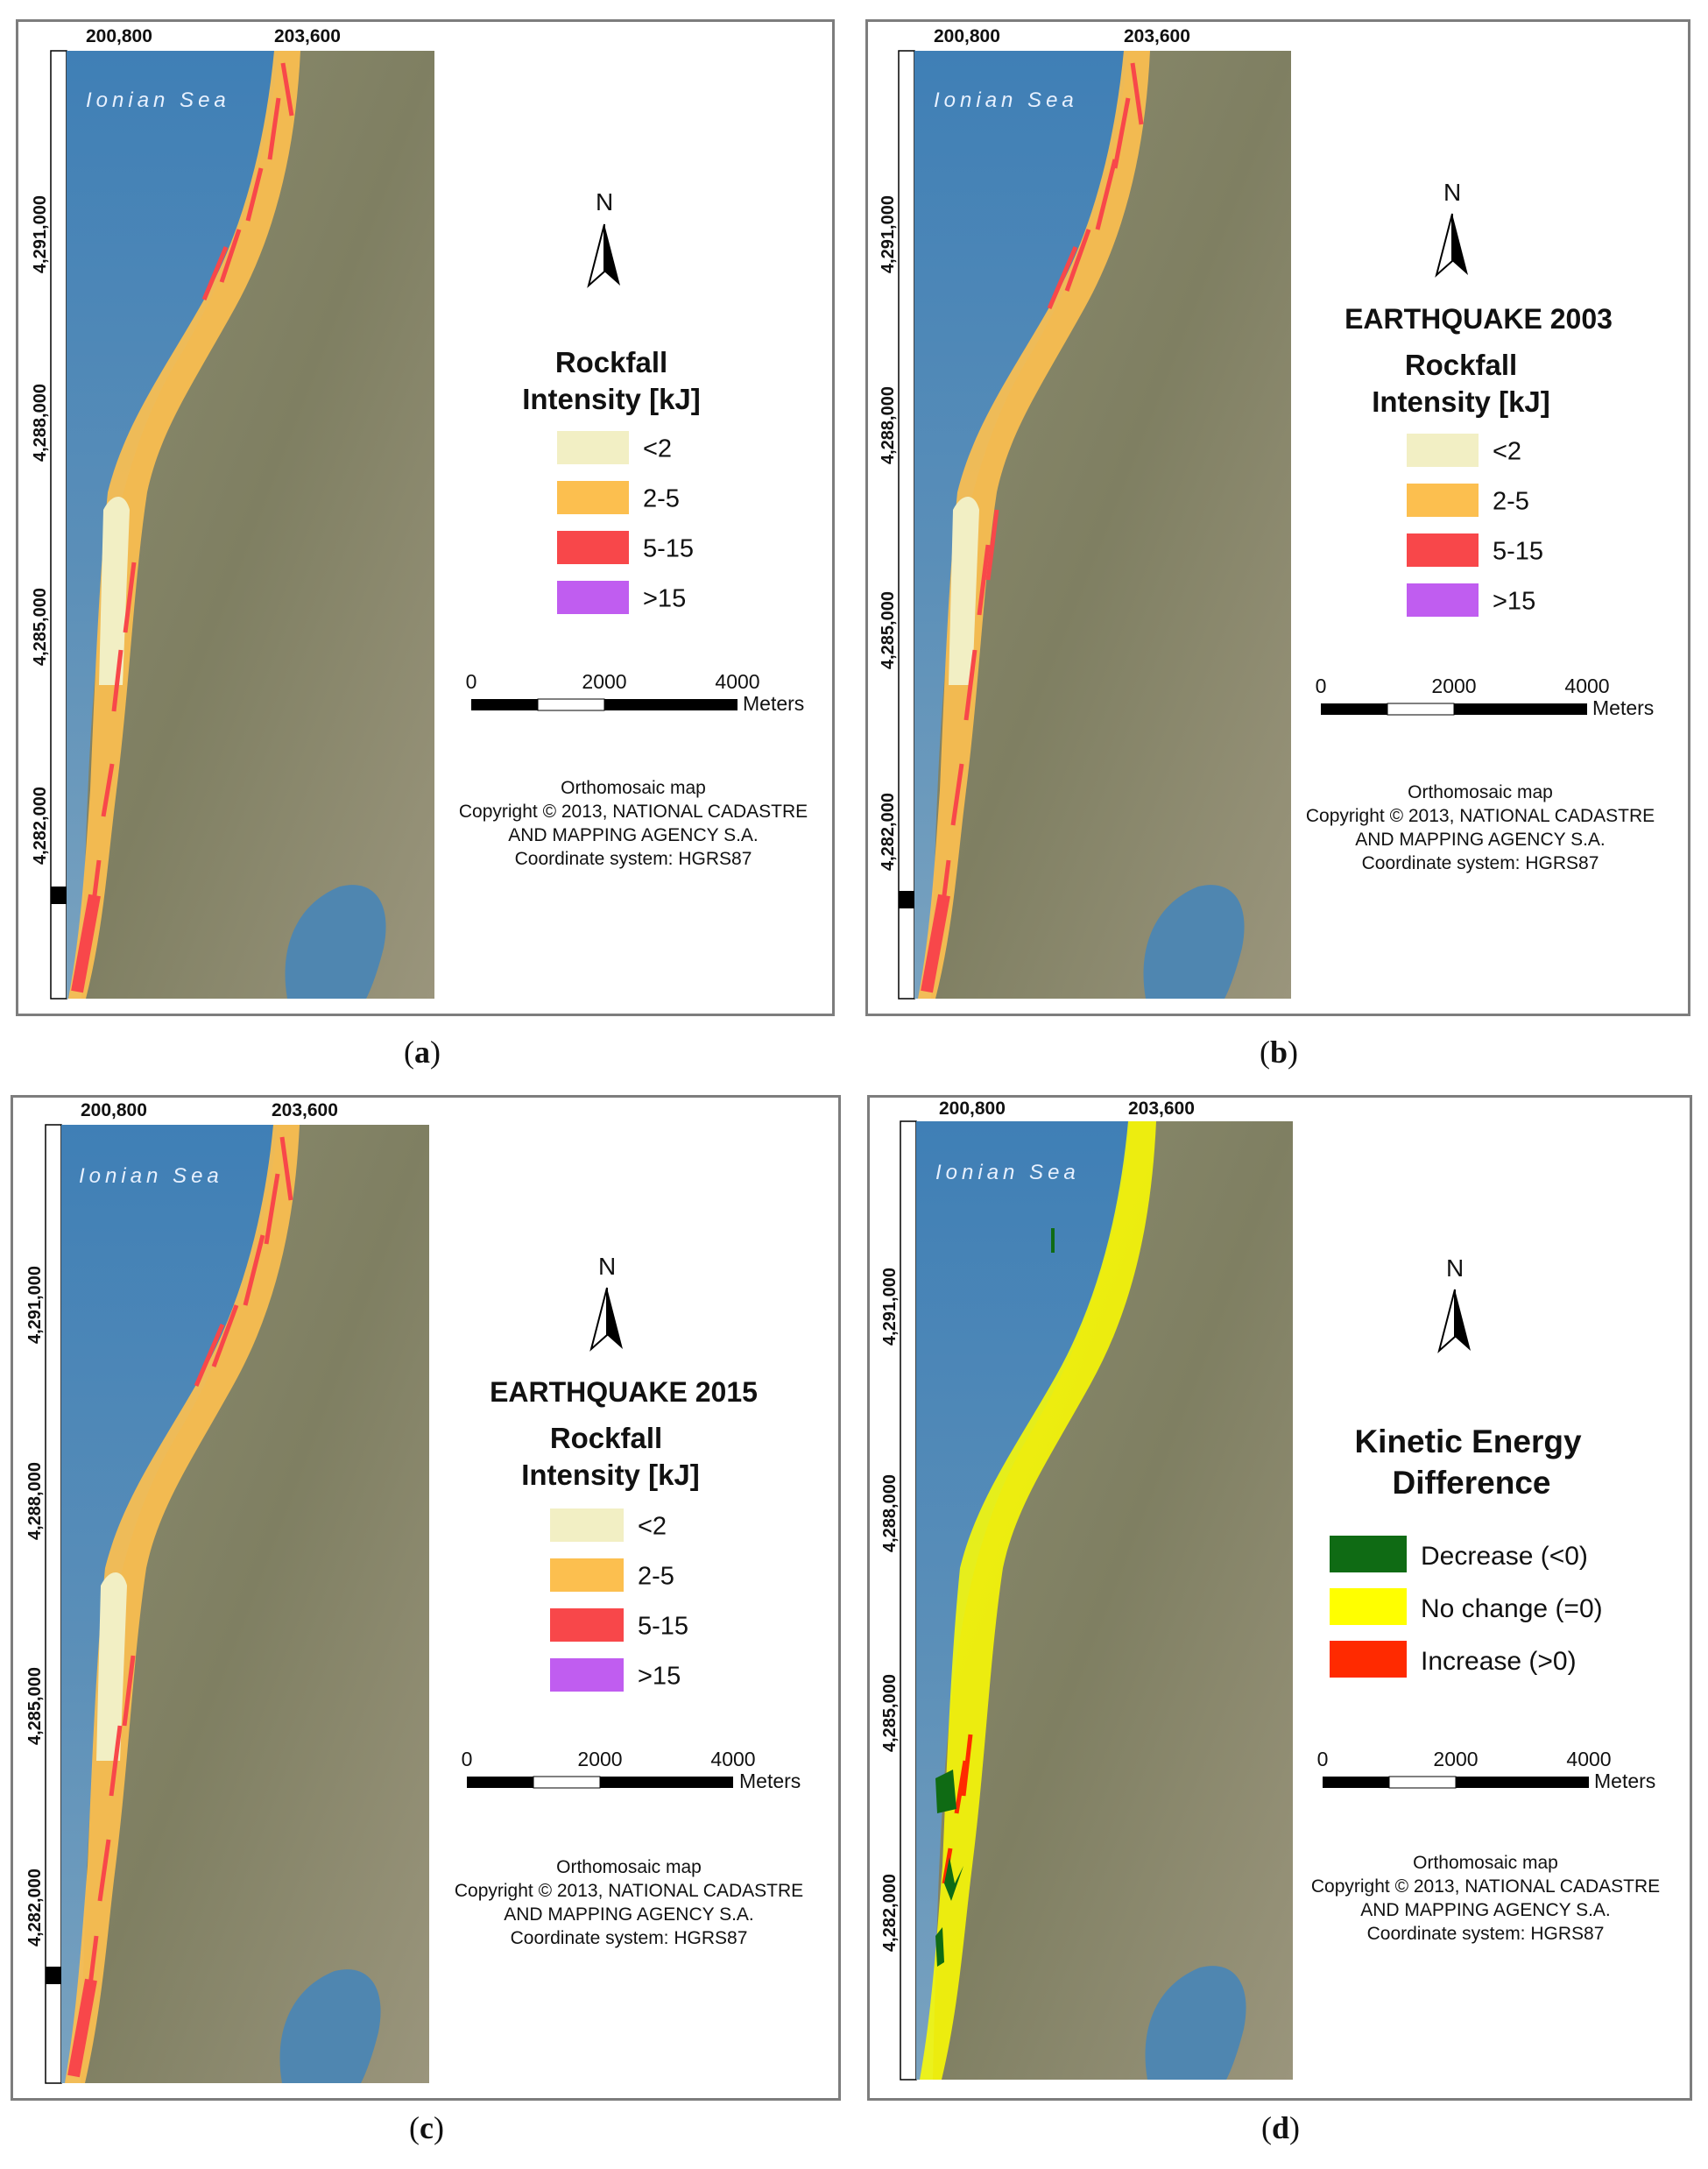 Image resolution: width=1708 pixels, height=2169 pixels. Describe the element at coordinates (732, 1759) in the screenshot. I see `scale-tick-label: 4000` at that location.